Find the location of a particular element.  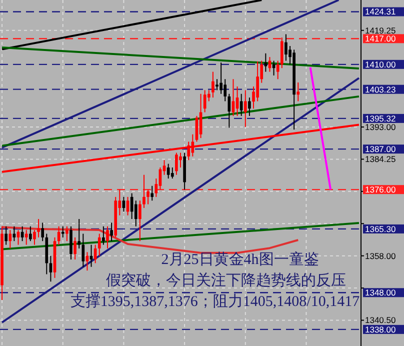

ref-line-label: 1424.31 is located at coordinates (380, 11).